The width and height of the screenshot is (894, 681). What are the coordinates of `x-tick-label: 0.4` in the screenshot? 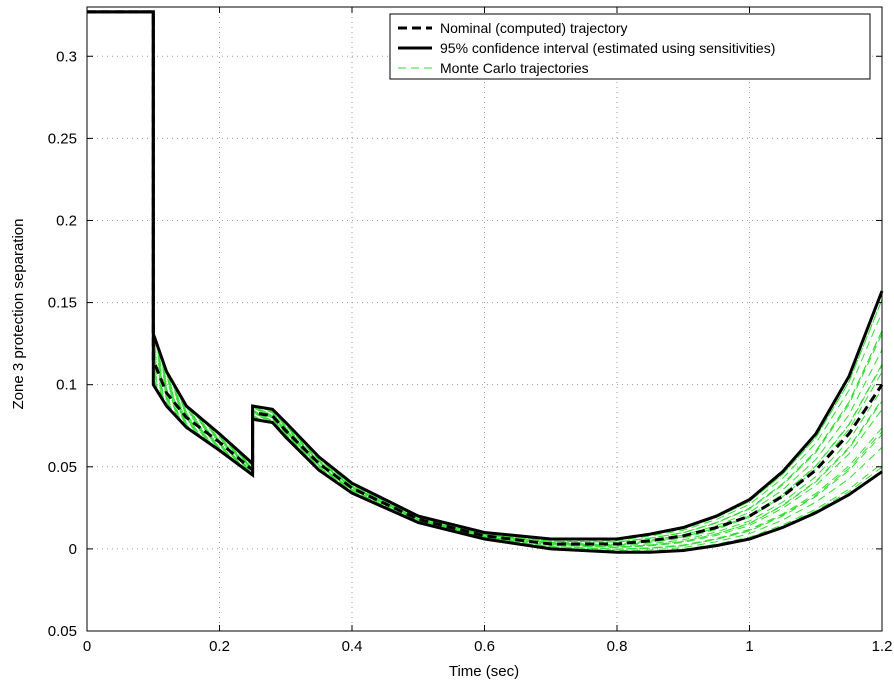 It's located at (352, 646).